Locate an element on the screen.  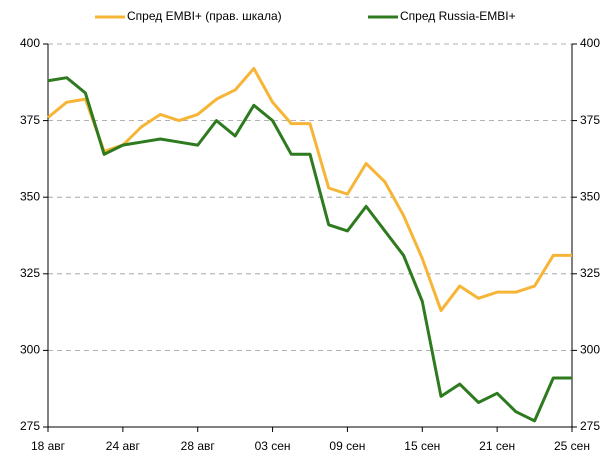
x-tick-label: 18 авг is located at coordinates (48, 446).